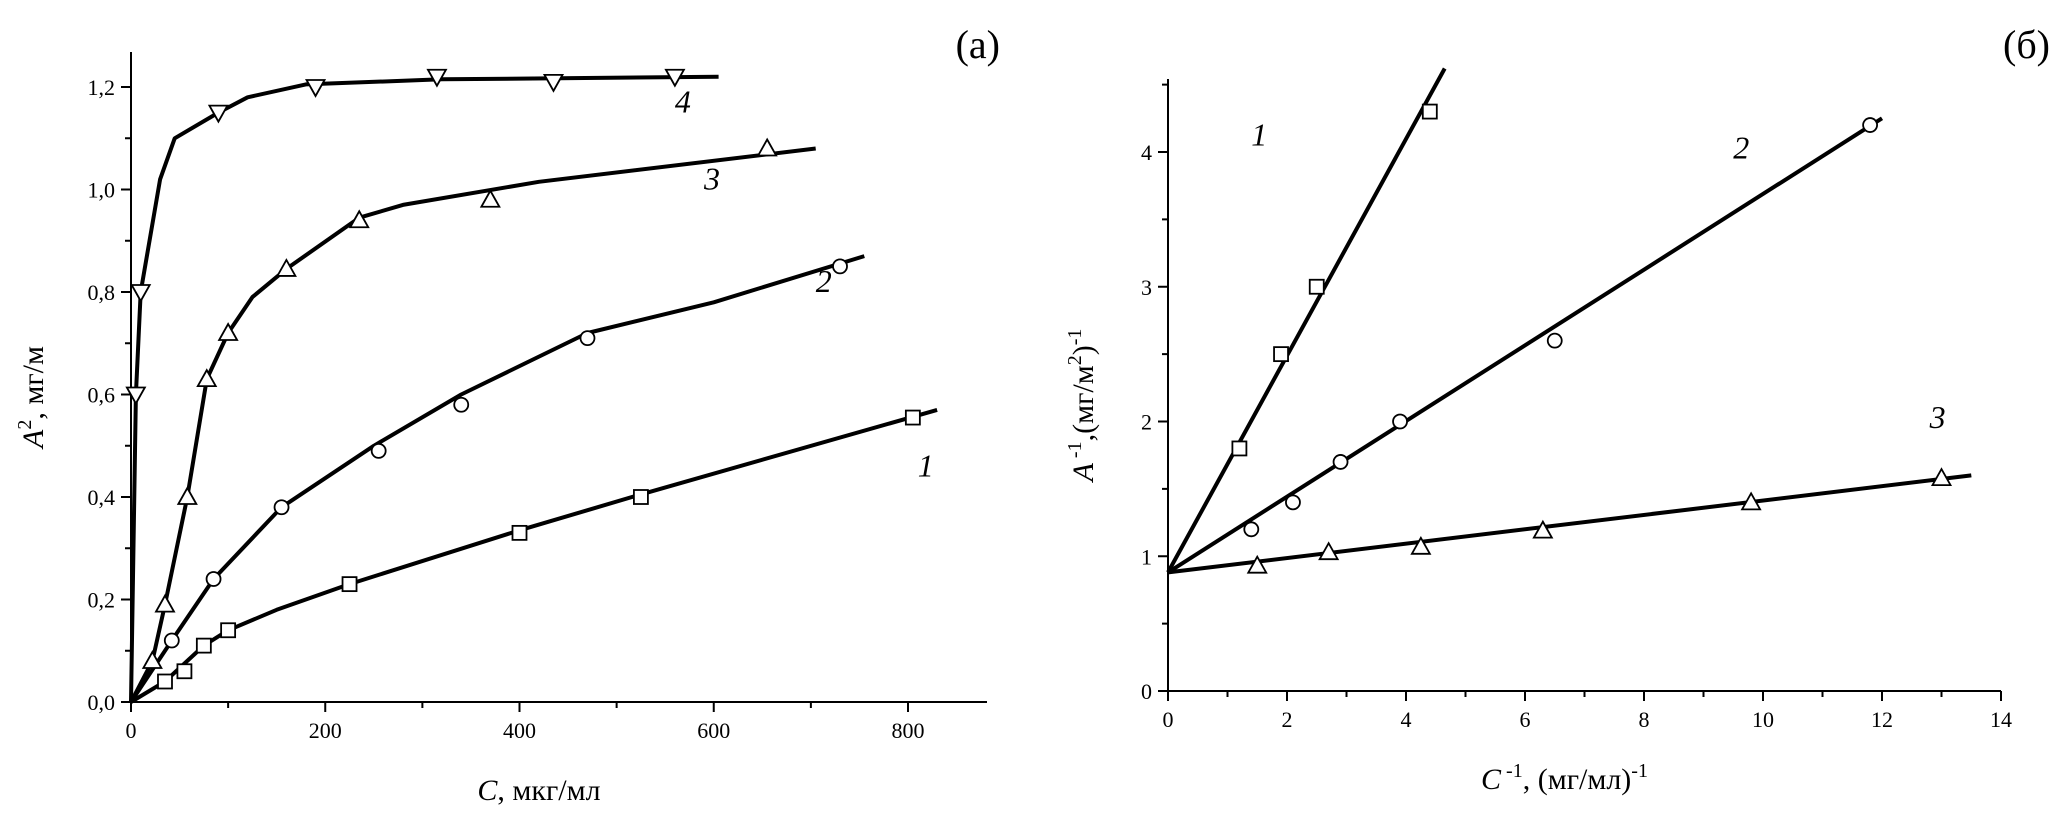 This screenshot has height=815, width=2057. What do you see at coordinates (102, 190) in the screenshot?
I see `y-tick-label: 1,0` at bounding box center [102, 190].